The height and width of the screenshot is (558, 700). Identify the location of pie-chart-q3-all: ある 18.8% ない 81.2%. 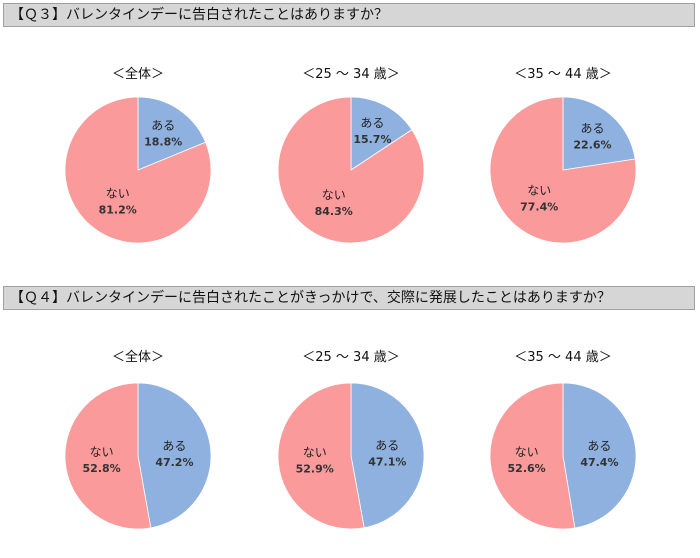
(138, 170).